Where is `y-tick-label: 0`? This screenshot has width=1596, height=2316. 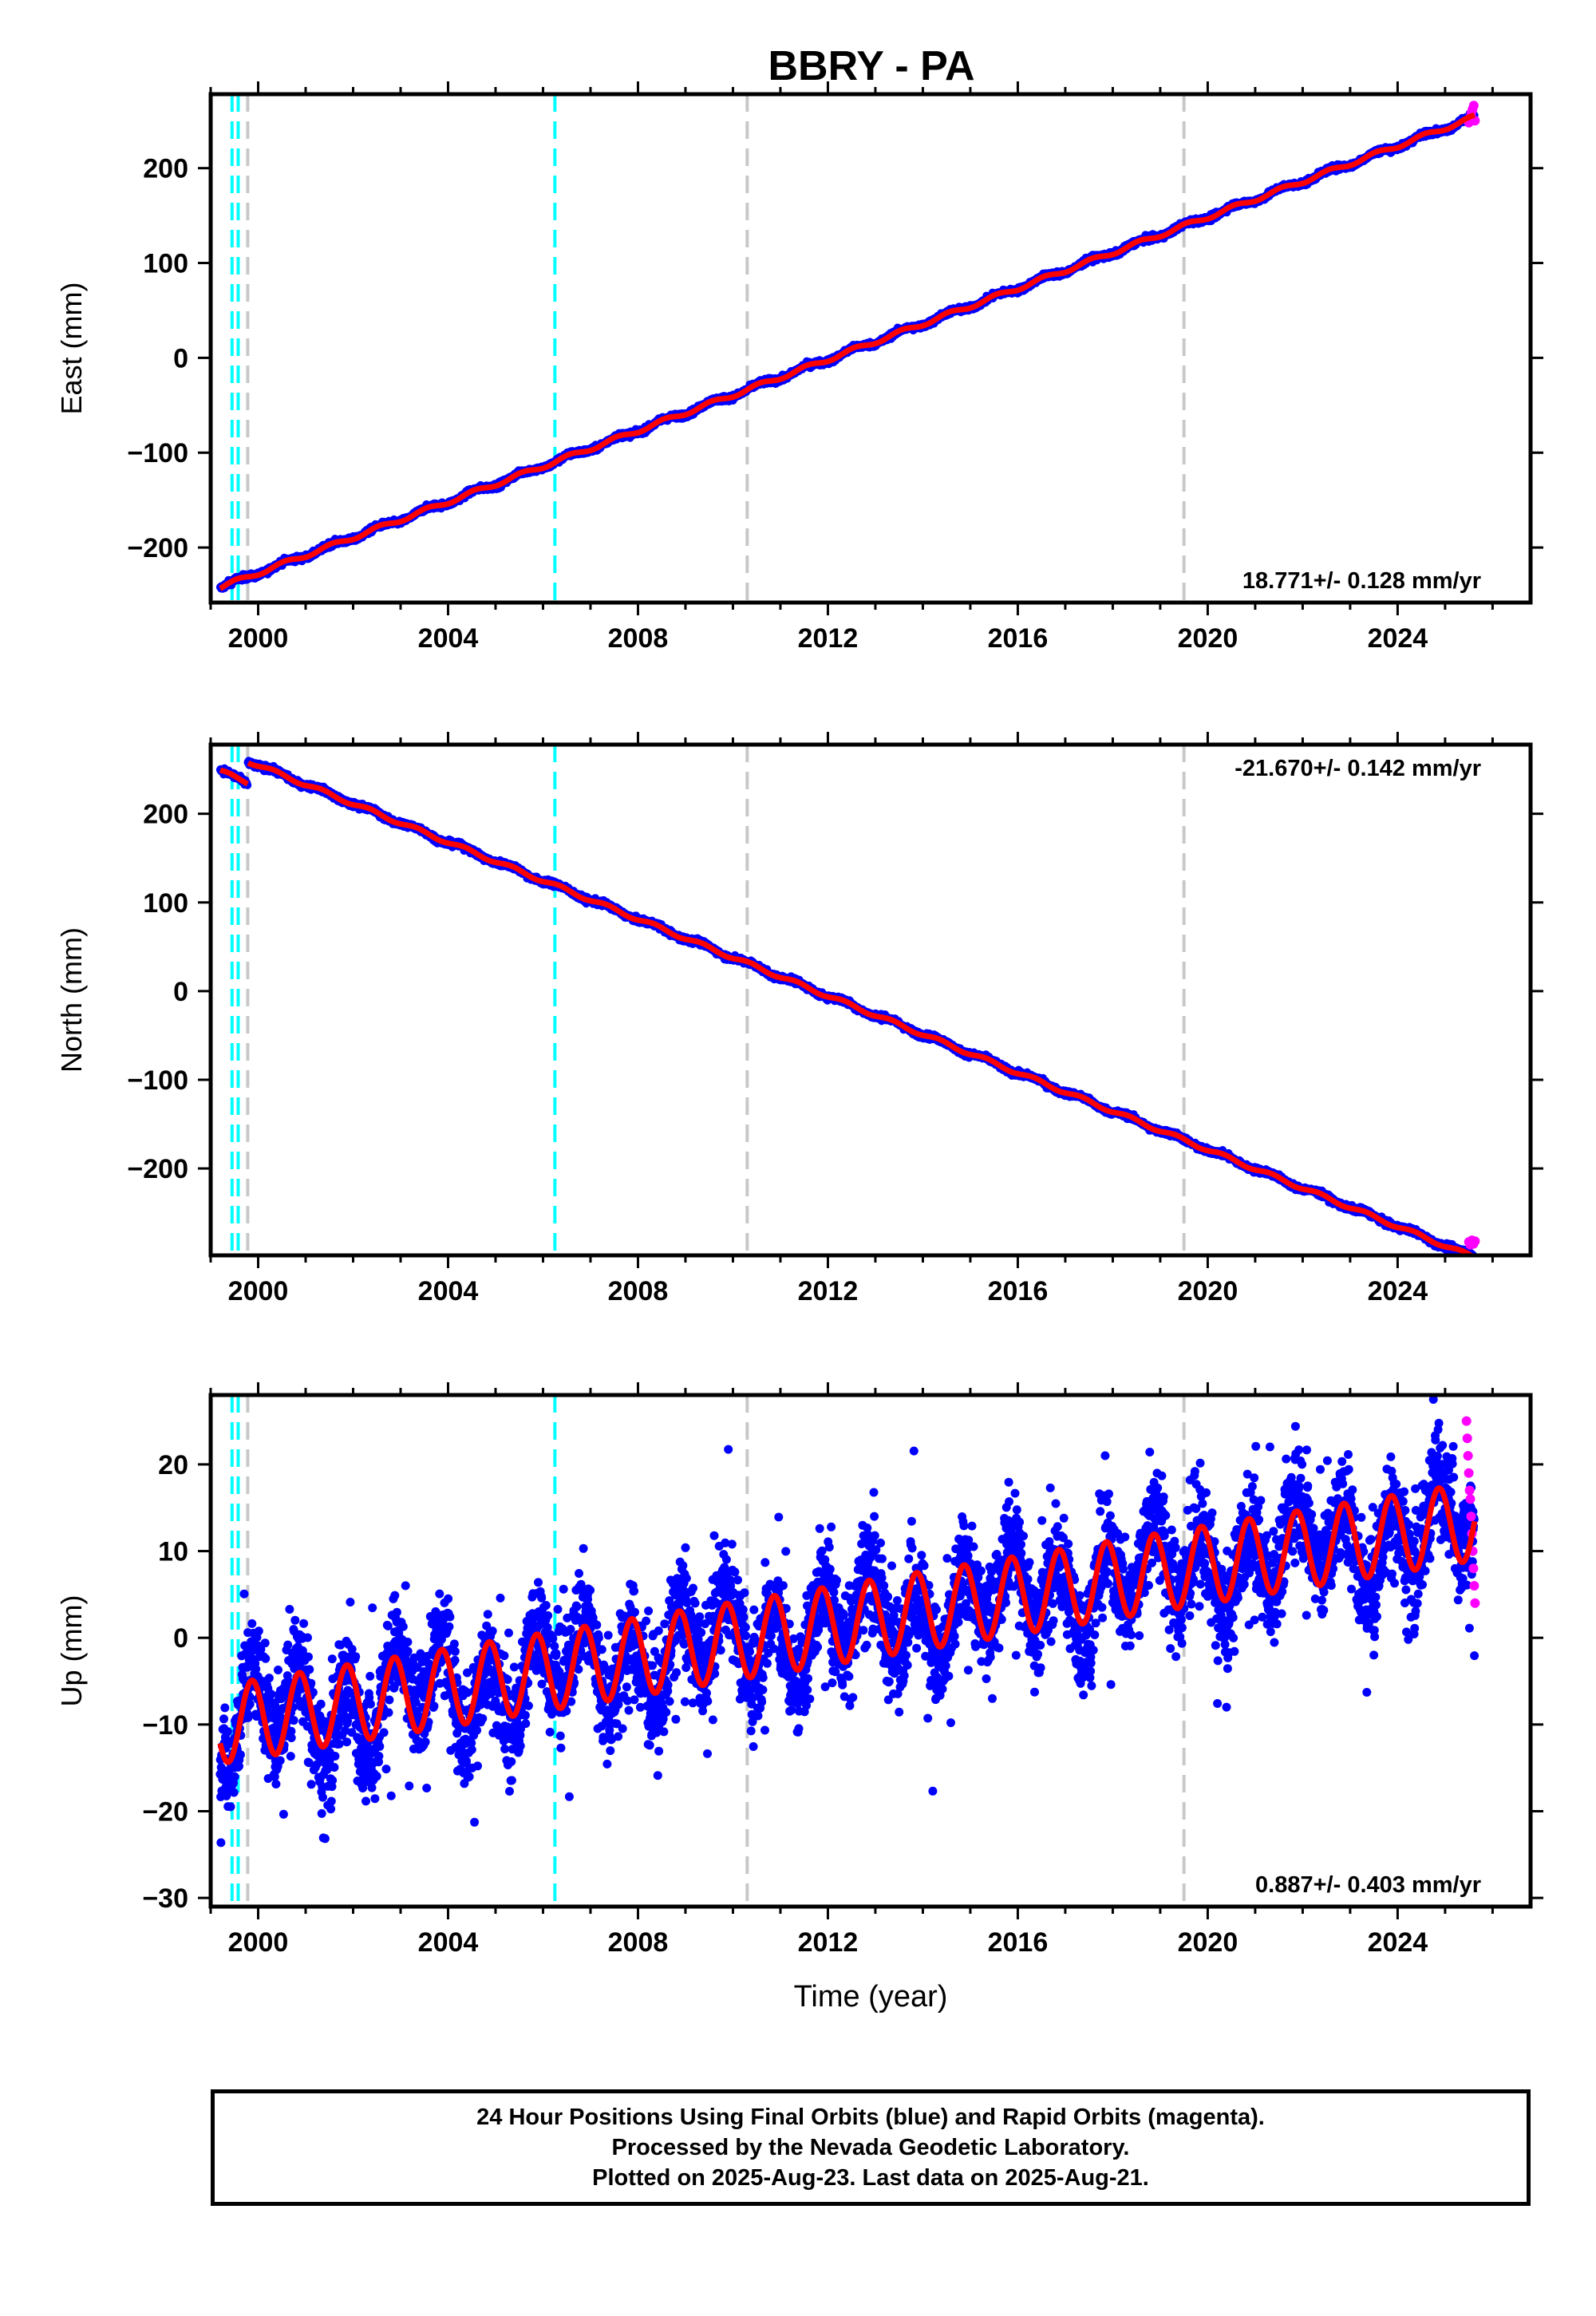
y-tick-label: 0 is located at coordinates (180, 358).